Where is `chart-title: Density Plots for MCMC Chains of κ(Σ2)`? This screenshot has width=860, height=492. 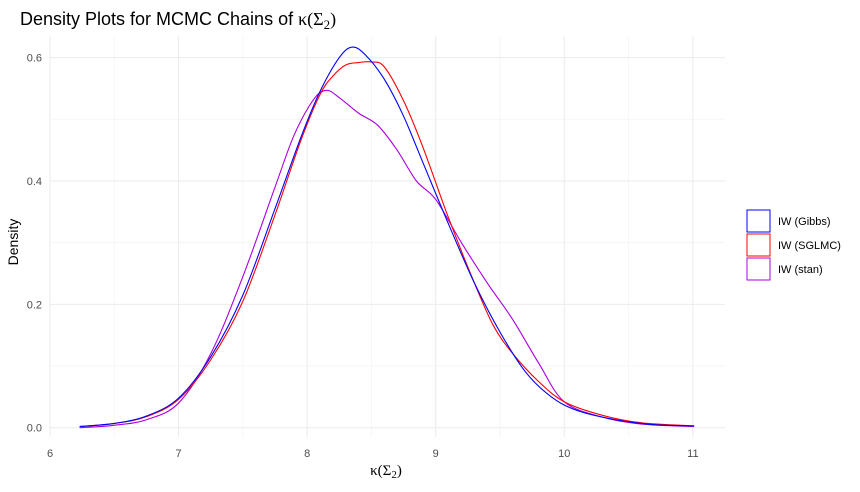 chart-title: Density Plots for MCMC Chains of κ(Σ2) is located at coordinates (178, 20).